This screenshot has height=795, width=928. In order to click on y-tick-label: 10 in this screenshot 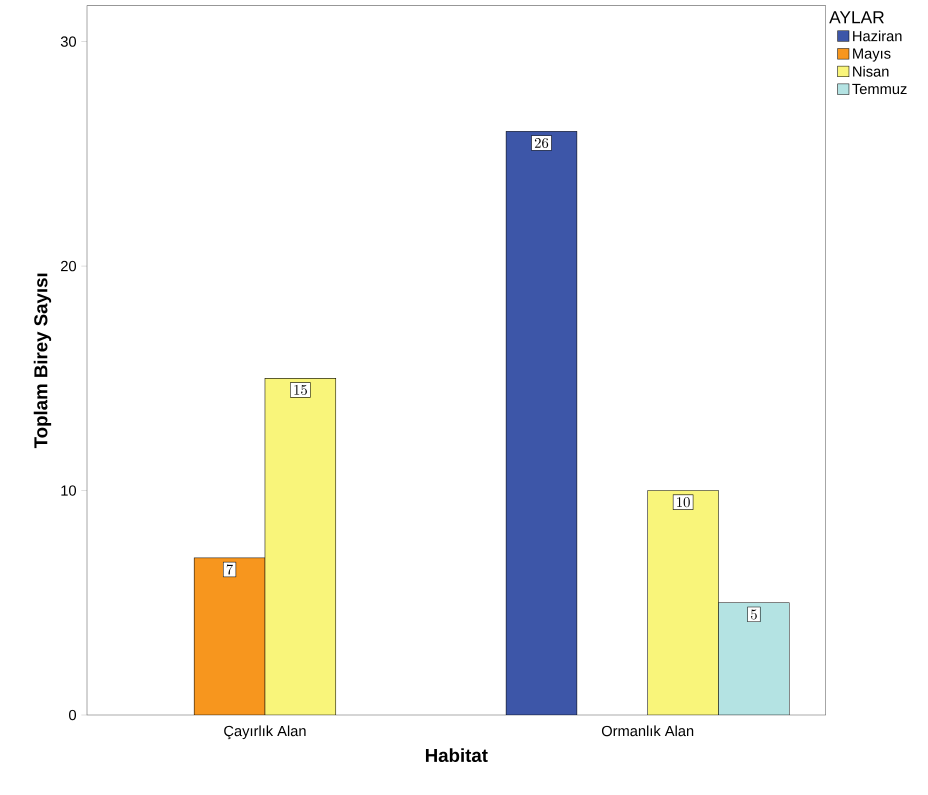, I will do `click(68, 490)`.